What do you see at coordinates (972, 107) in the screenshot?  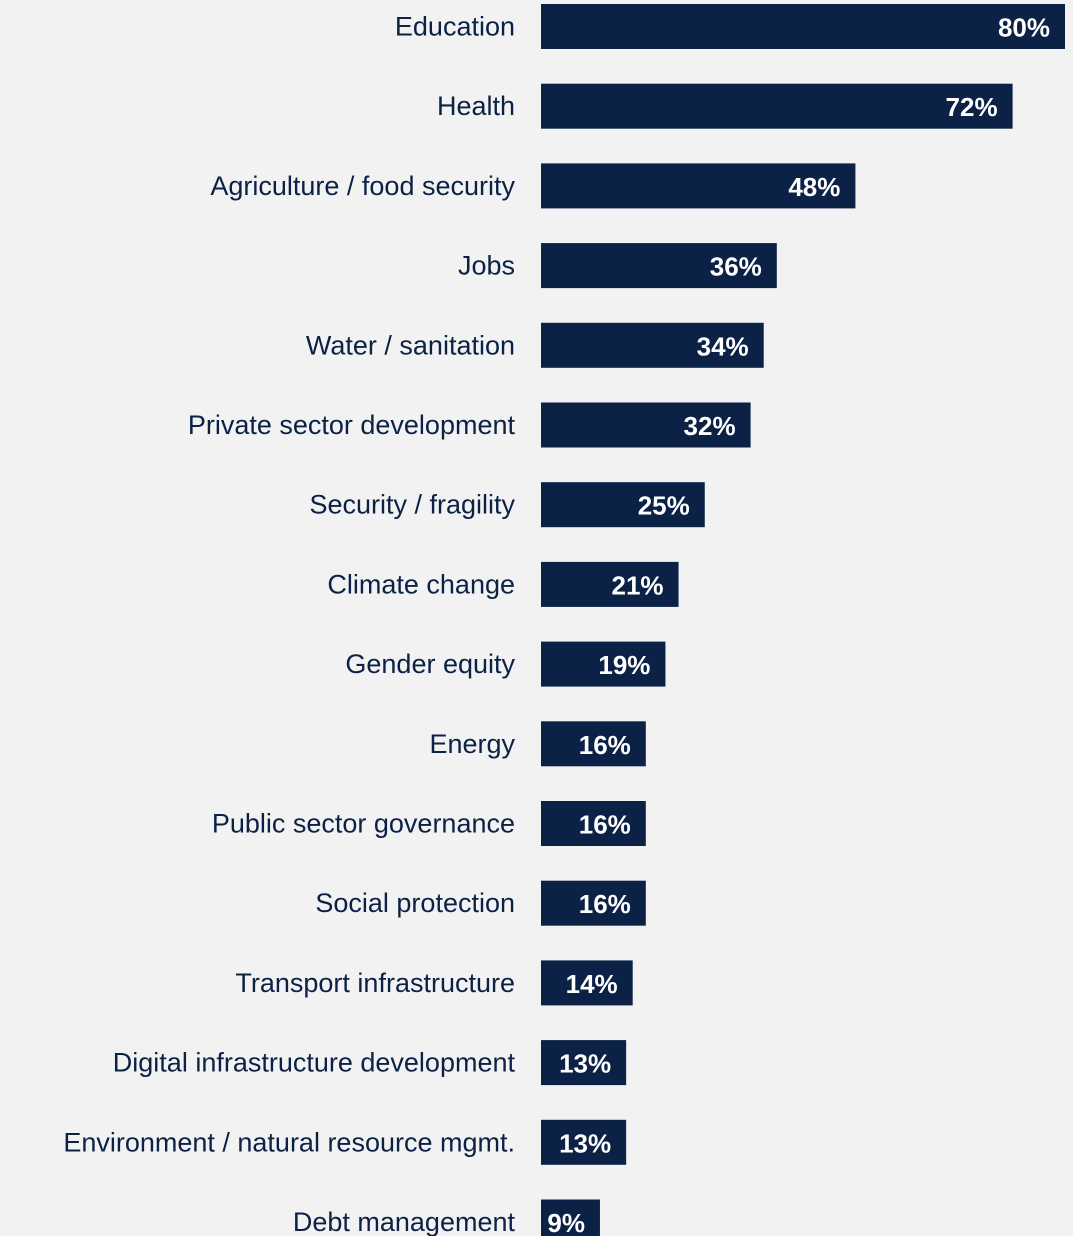 I see `bar-value-label: 72%` at bounding box center [972, 107].